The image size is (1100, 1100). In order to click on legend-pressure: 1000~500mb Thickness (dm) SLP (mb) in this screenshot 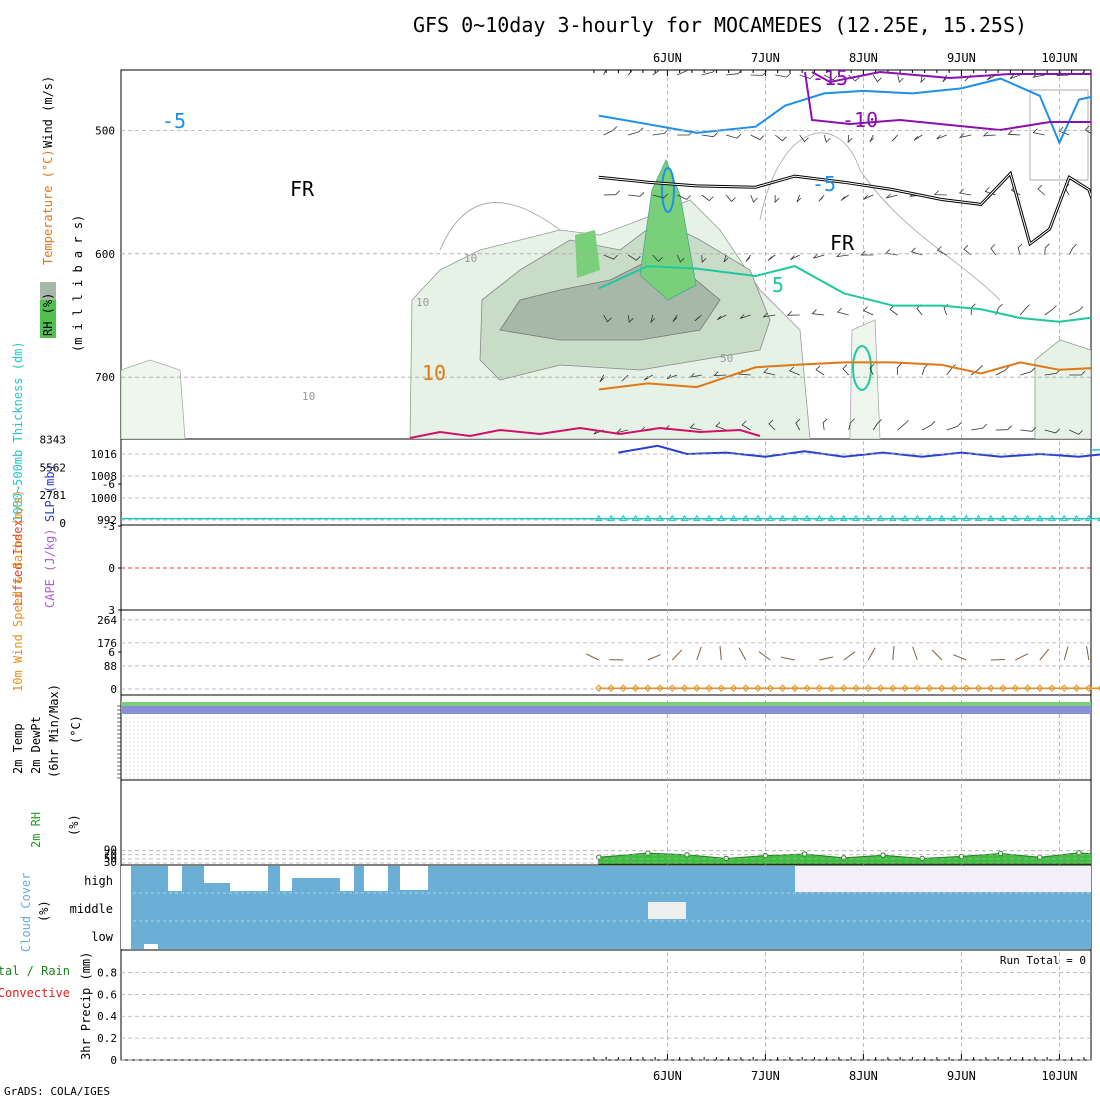, I will do `click(34, 431)`.